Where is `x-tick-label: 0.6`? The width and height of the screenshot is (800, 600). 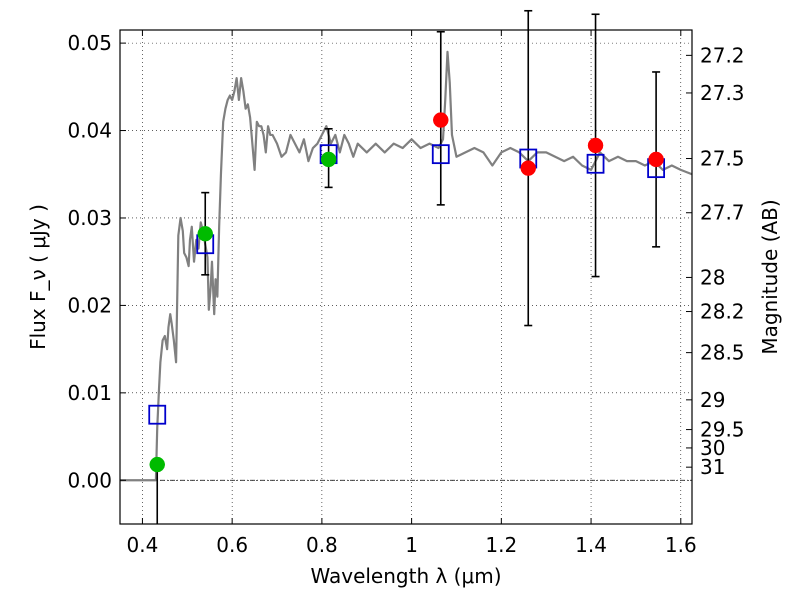 x-tick-label: 0.6 is located at coordinates (232, 545).